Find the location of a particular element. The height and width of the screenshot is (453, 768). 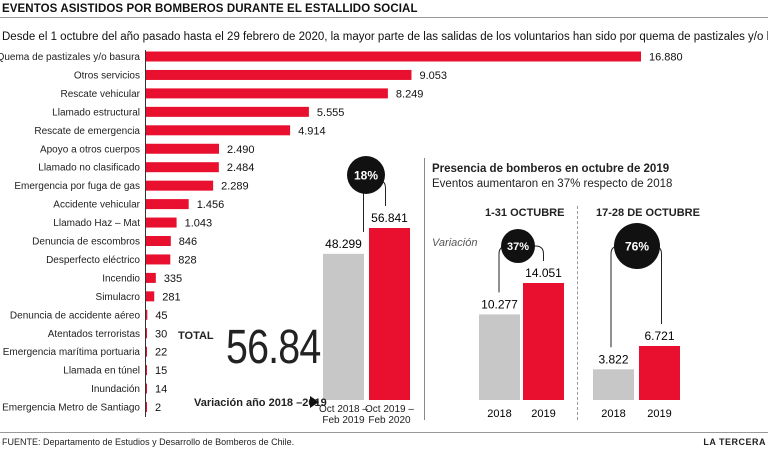

category-label: Feb 2019 is located at coordinates (343, 420).